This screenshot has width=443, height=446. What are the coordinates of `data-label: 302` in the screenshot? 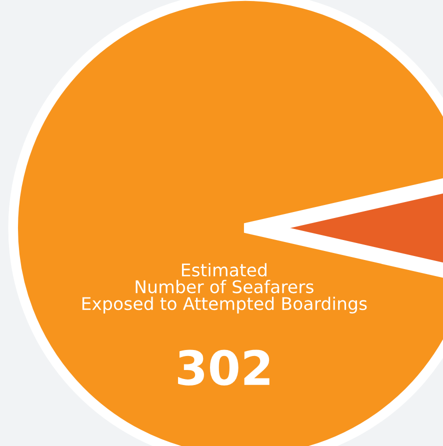 It's located at (224, 368).